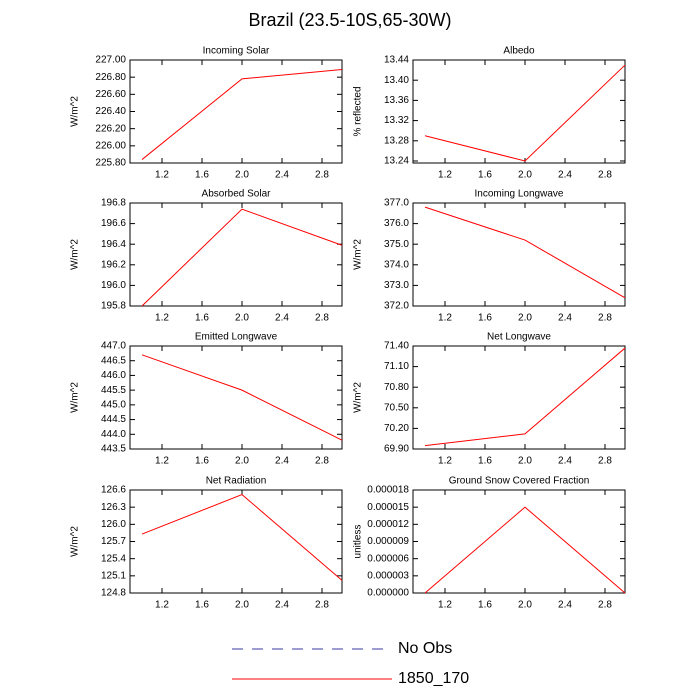 This screenshot has height=700, width=700. I want to click on y-tick-label: 0.000006, so click(388, 558).